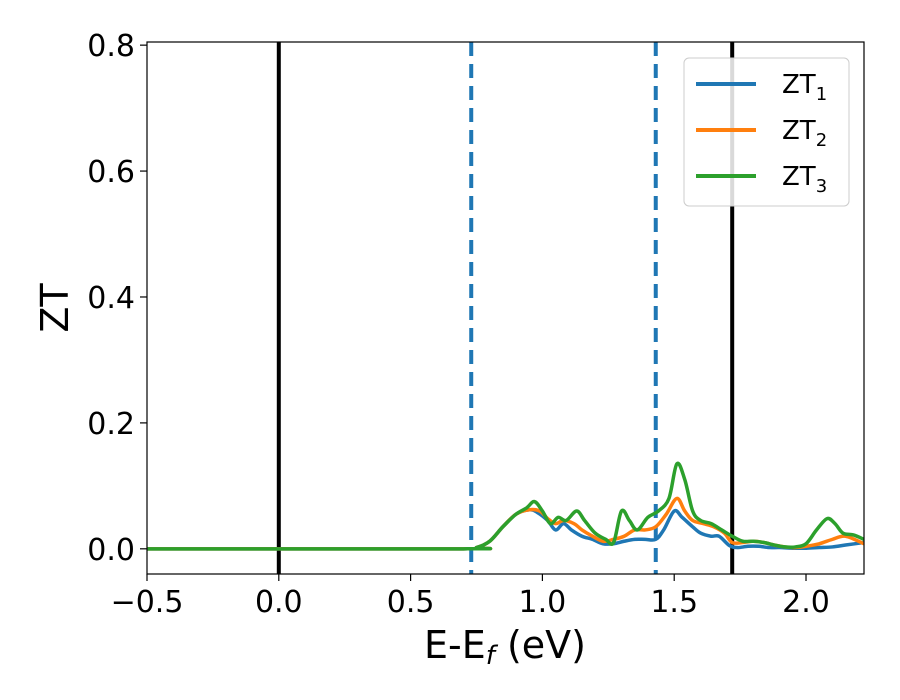 The height and width of the screenshot is (700, 900). I want to click on series-line-zt3, so click(505, 506).